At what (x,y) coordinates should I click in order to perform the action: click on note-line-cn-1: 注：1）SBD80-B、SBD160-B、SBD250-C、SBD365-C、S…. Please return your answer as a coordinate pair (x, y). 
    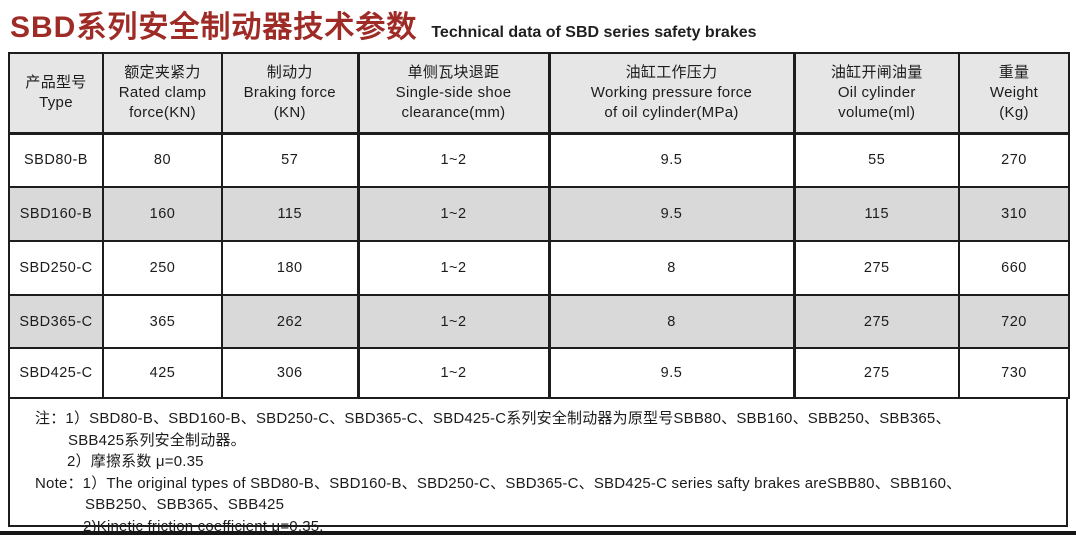
    Looking at the image, I should click on (493, 418).